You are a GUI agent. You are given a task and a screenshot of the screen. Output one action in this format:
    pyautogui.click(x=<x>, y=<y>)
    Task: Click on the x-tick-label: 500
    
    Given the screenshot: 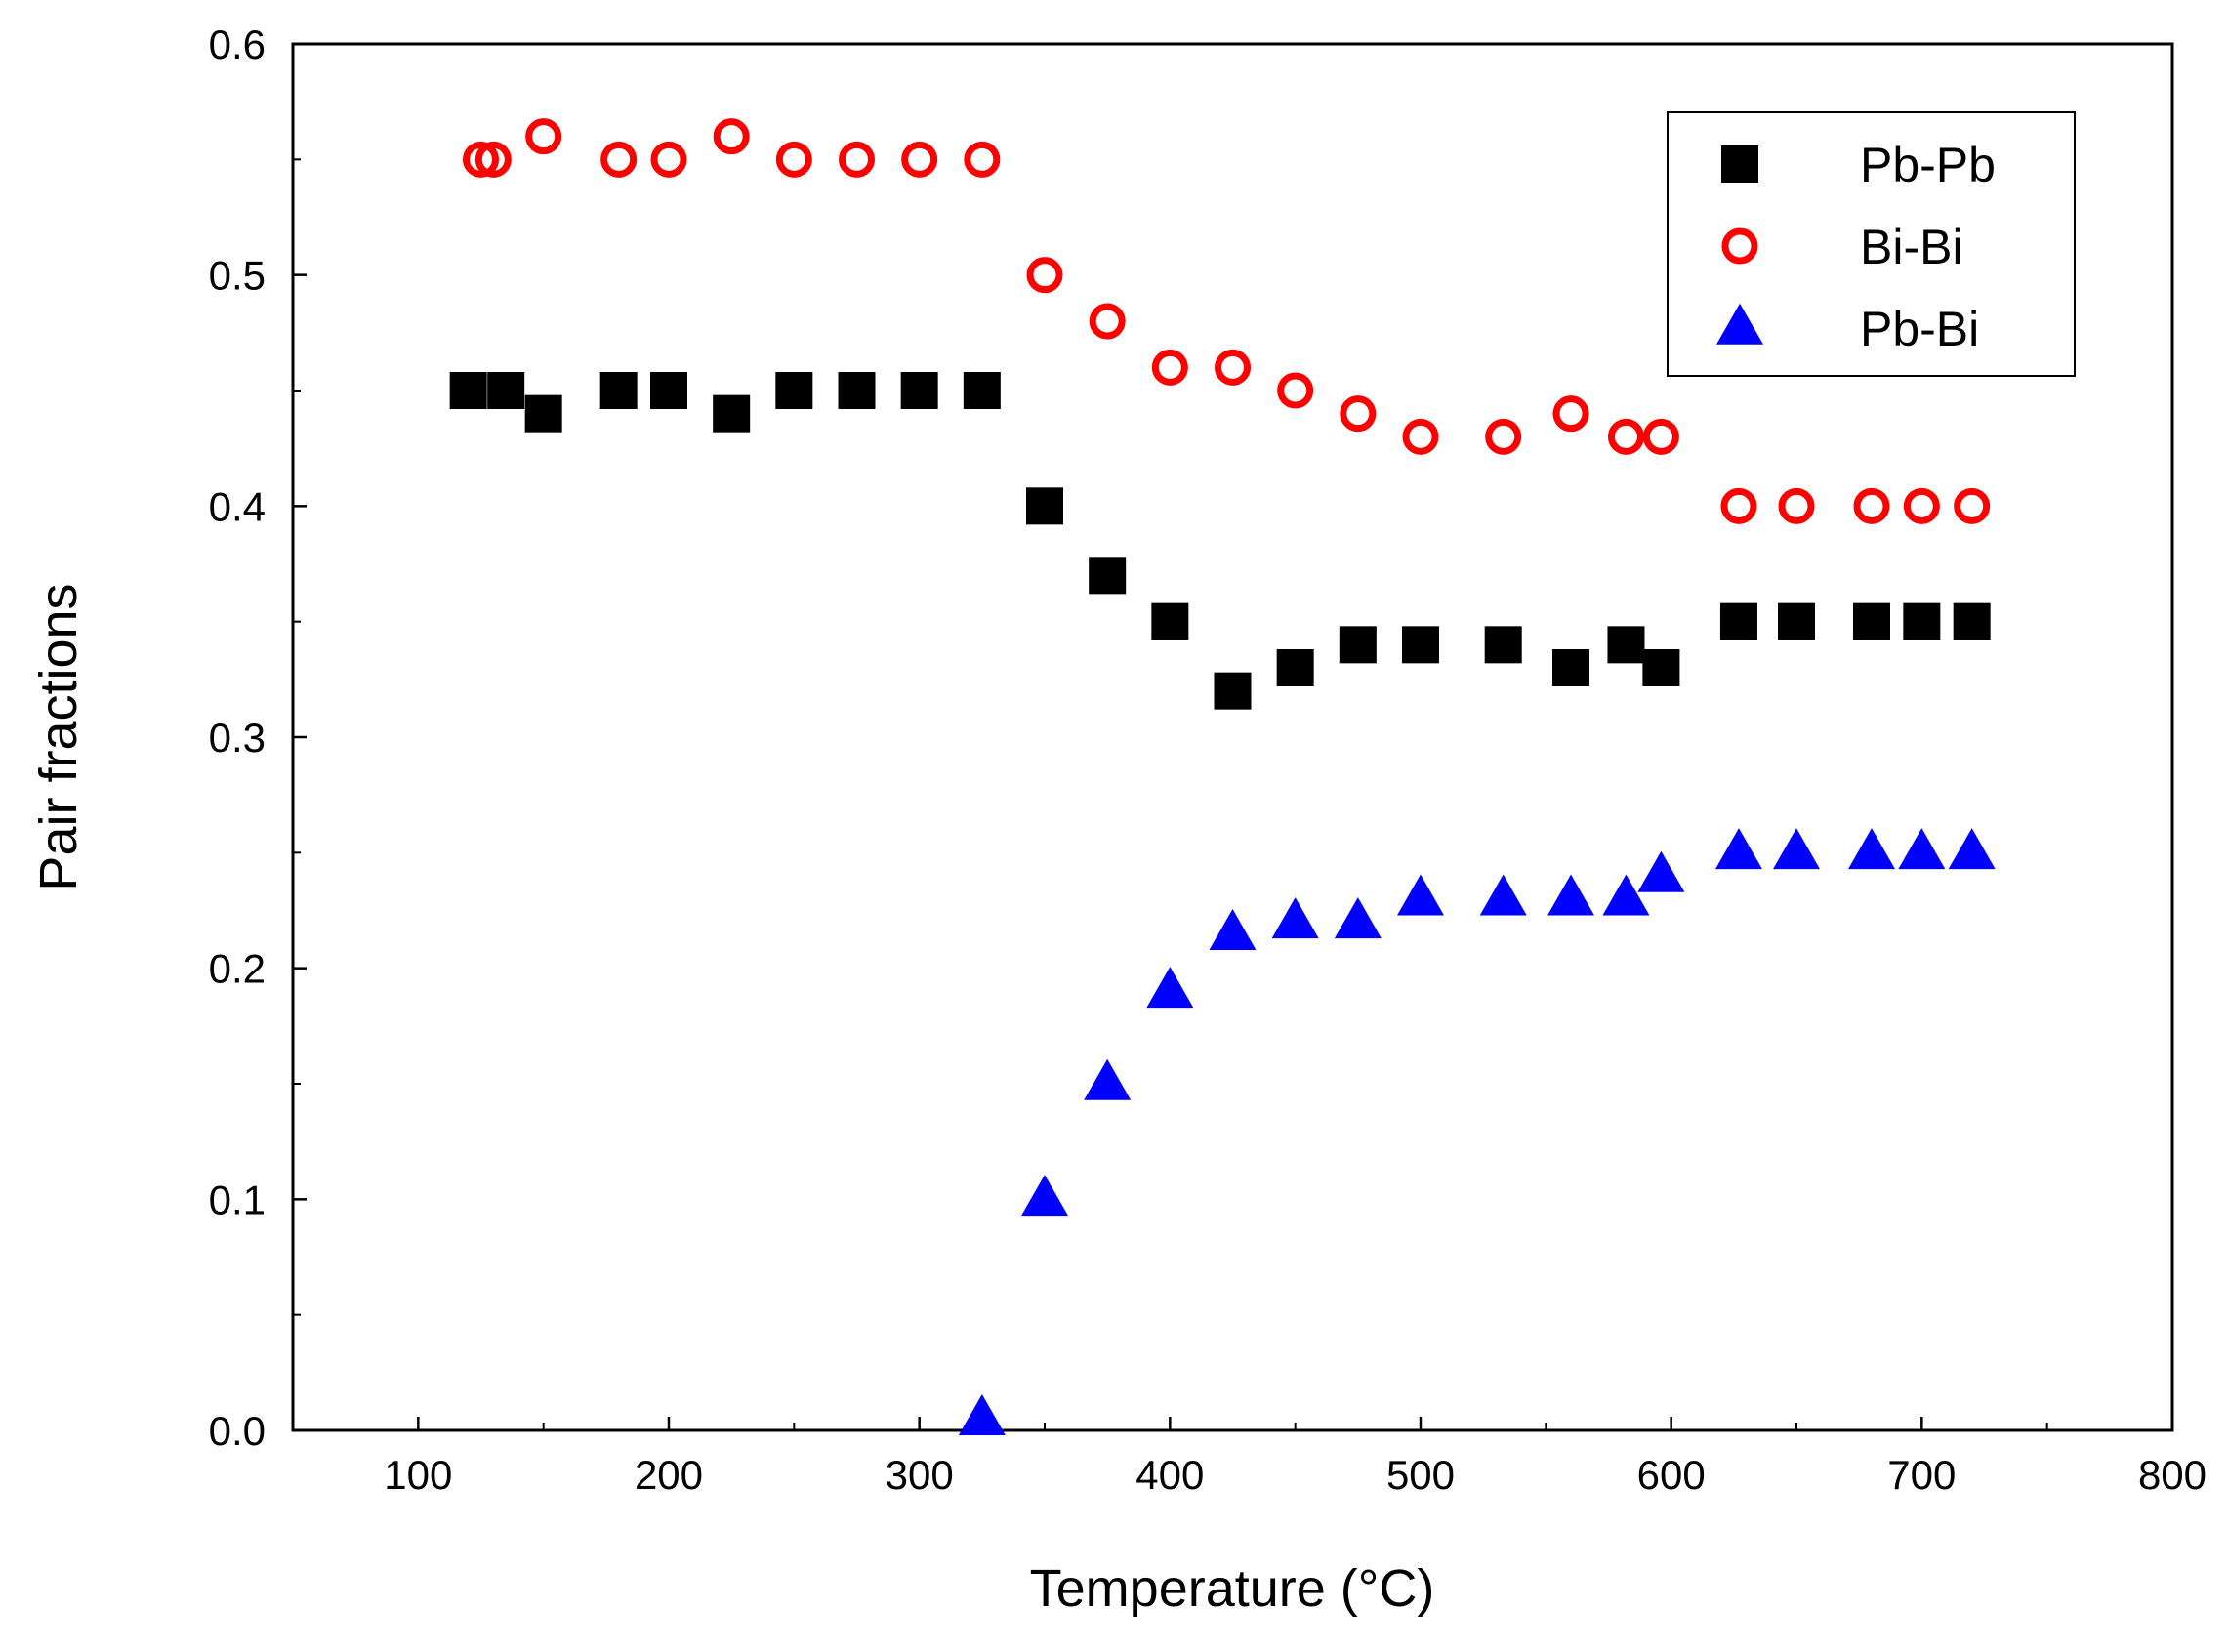 What is the action you would take?
    pyautogui.click(x=1420, y=1475)
    